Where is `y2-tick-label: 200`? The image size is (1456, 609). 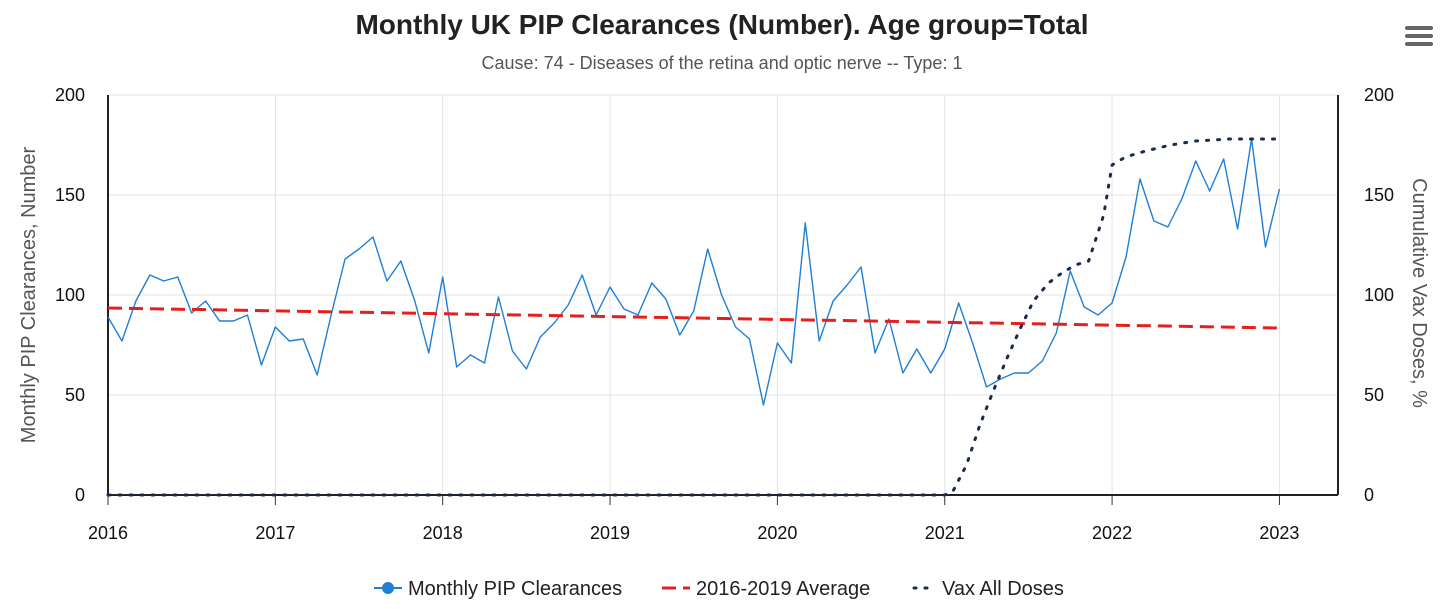 y2-tick-label: 200 is located at coordinates (1379, 95).